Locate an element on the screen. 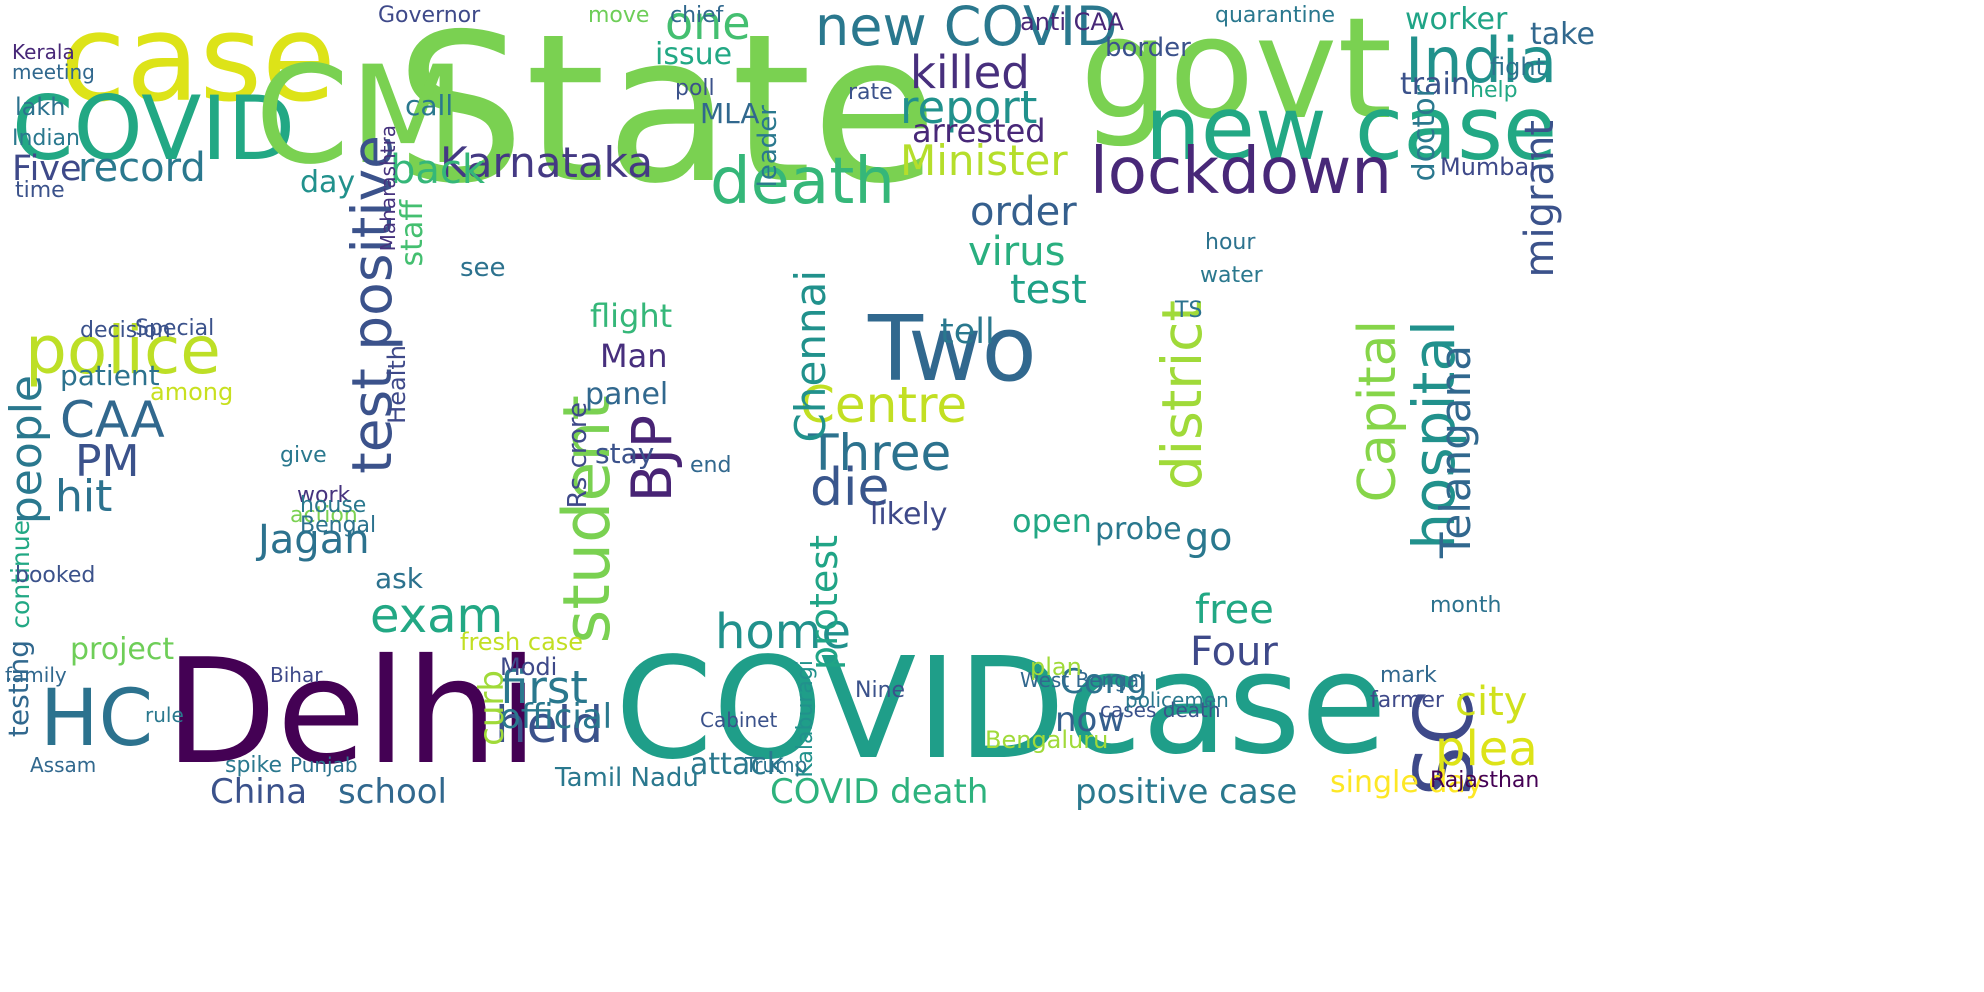 The height and width of the screenshot is (992, 1984). cloud-word: policemen is located at coordinates (1177, 700).